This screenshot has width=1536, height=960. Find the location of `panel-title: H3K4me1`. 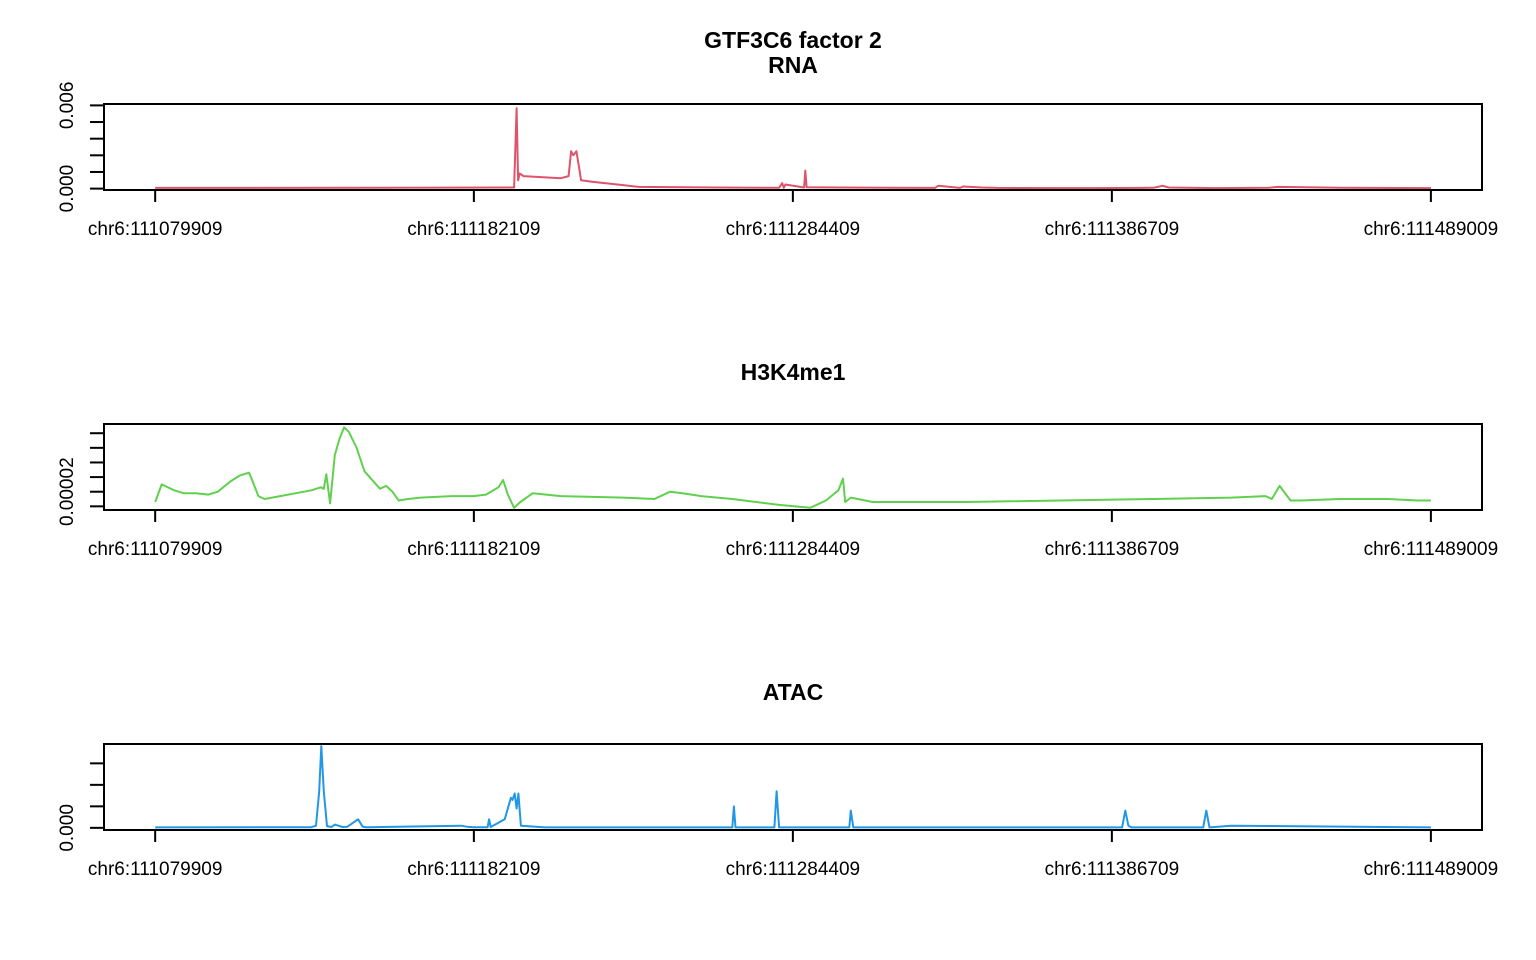

panel-title: H3K4me1 is located at coordinates (793, 372).